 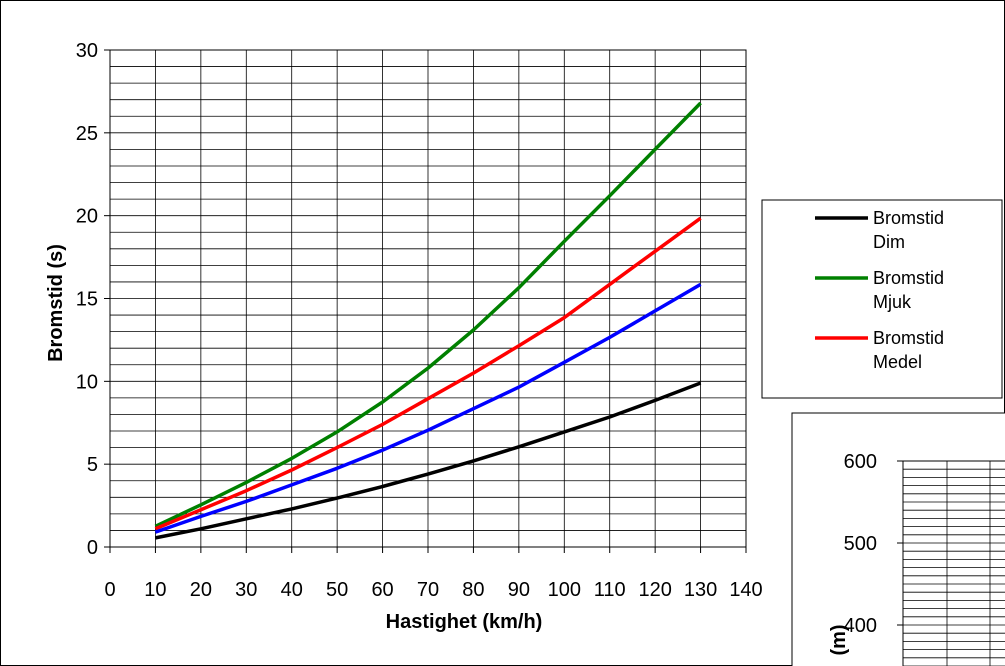 What do you see at coordinates (610, 590) in the screenshot?
I see `x-tick-label: 110` at bounding box center [610, 590].